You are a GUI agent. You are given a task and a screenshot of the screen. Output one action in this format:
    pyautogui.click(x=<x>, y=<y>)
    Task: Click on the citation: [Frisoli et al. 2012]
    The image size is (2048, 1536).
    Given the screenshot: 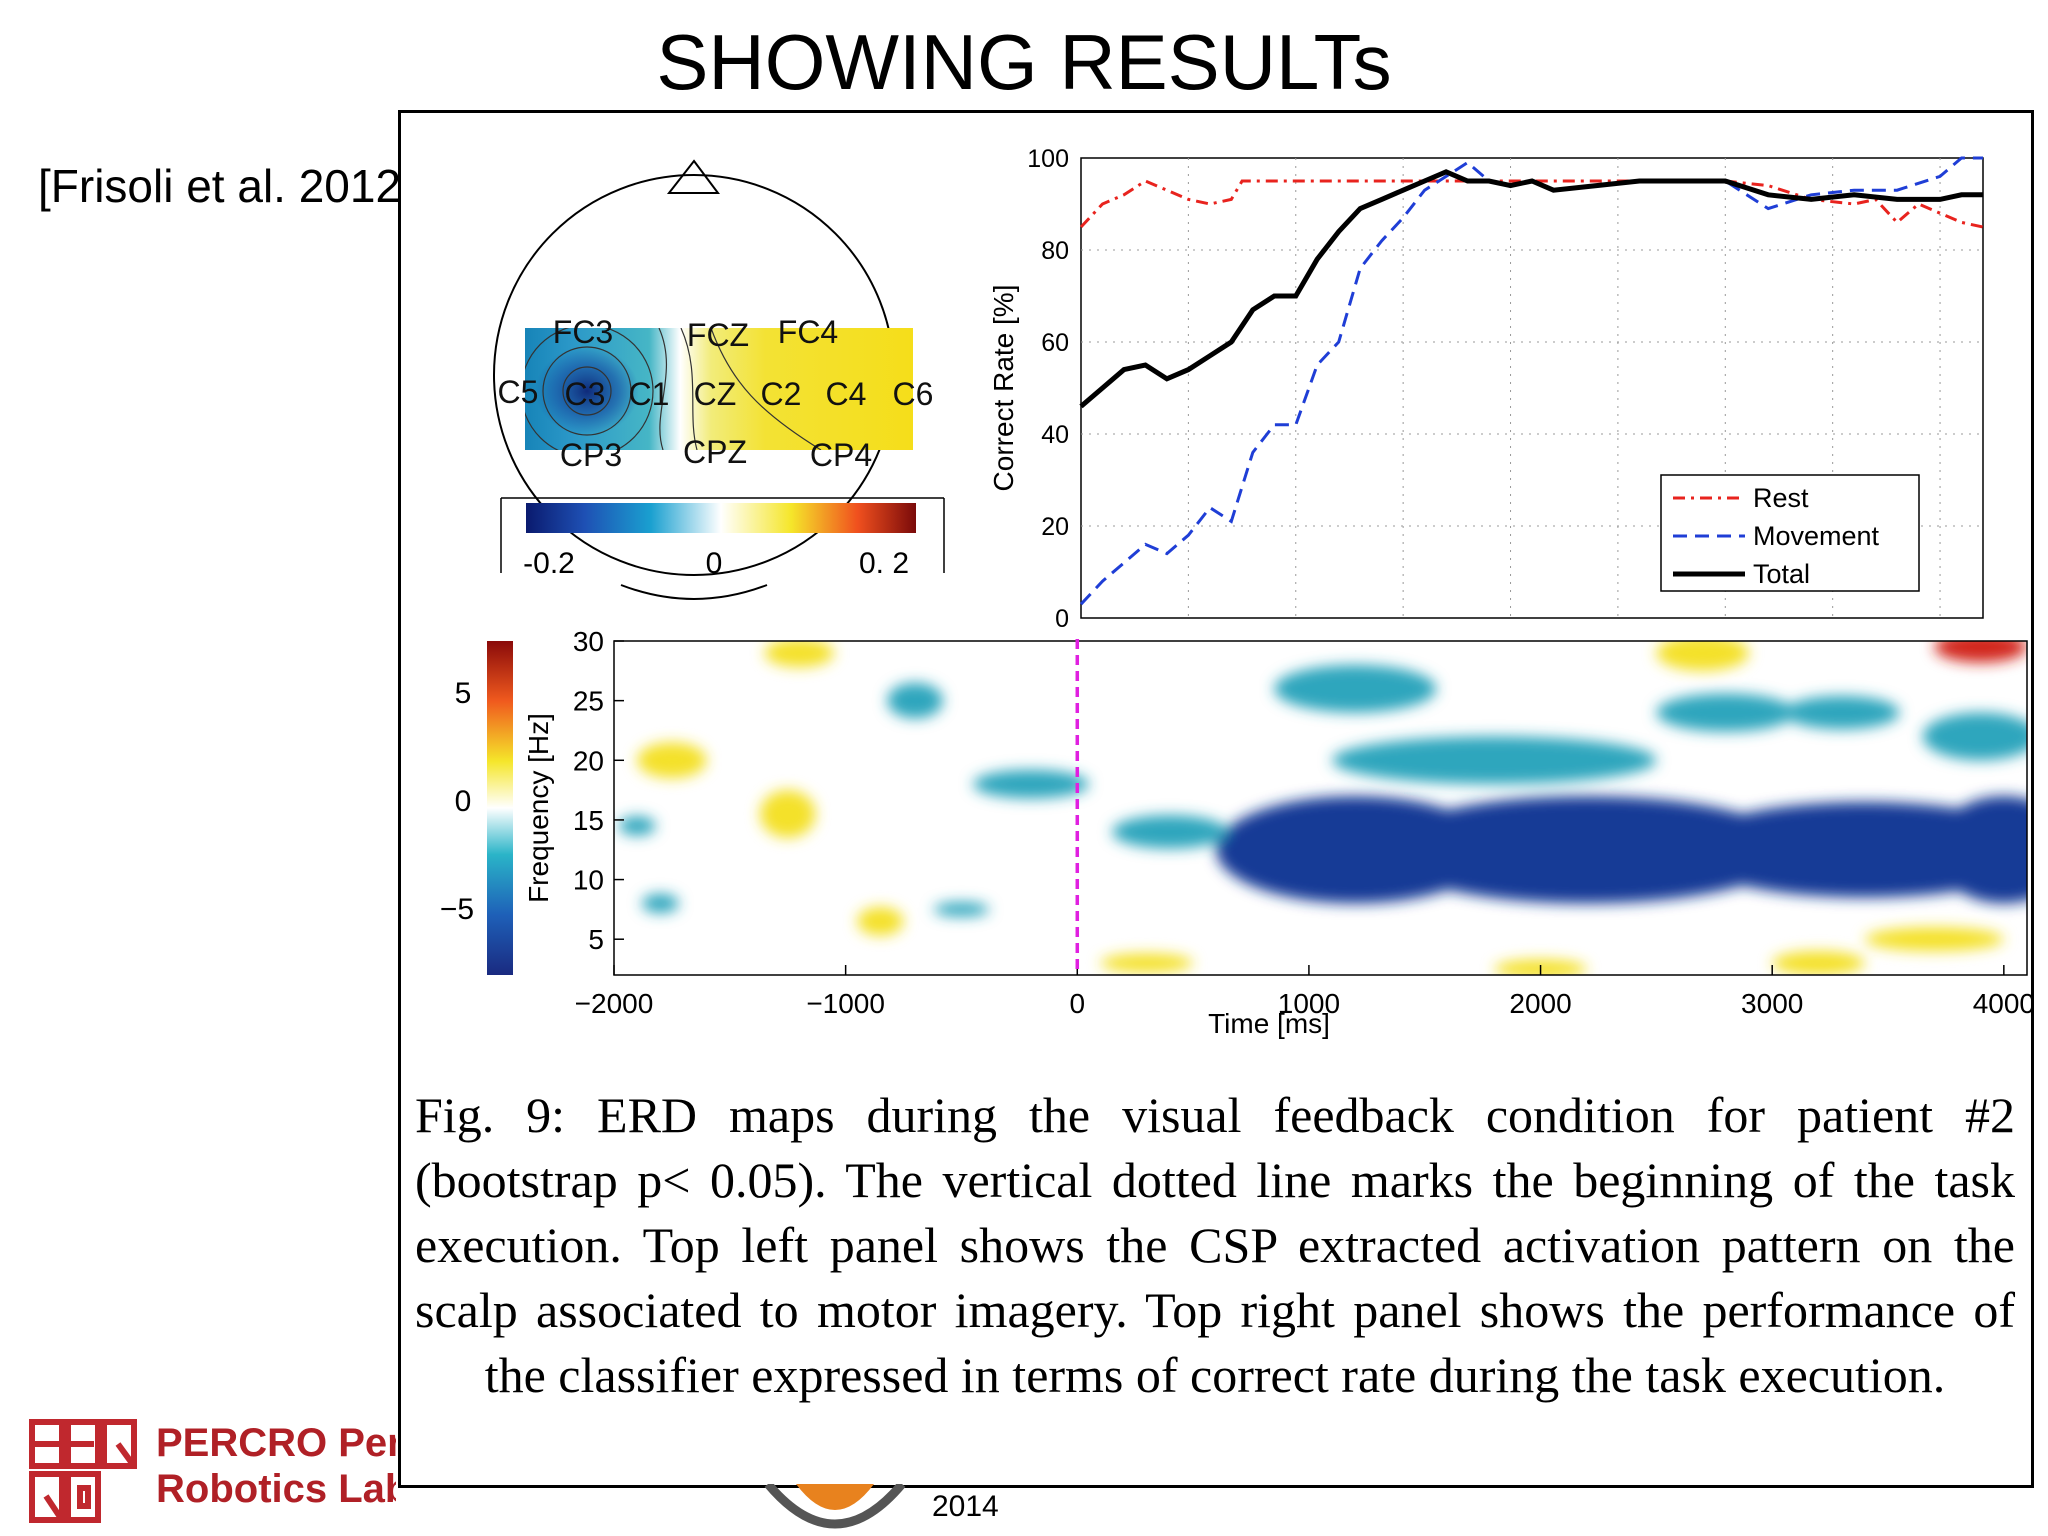 What is the action you would take?
    pyautogui.click(x=226, y=186)
    